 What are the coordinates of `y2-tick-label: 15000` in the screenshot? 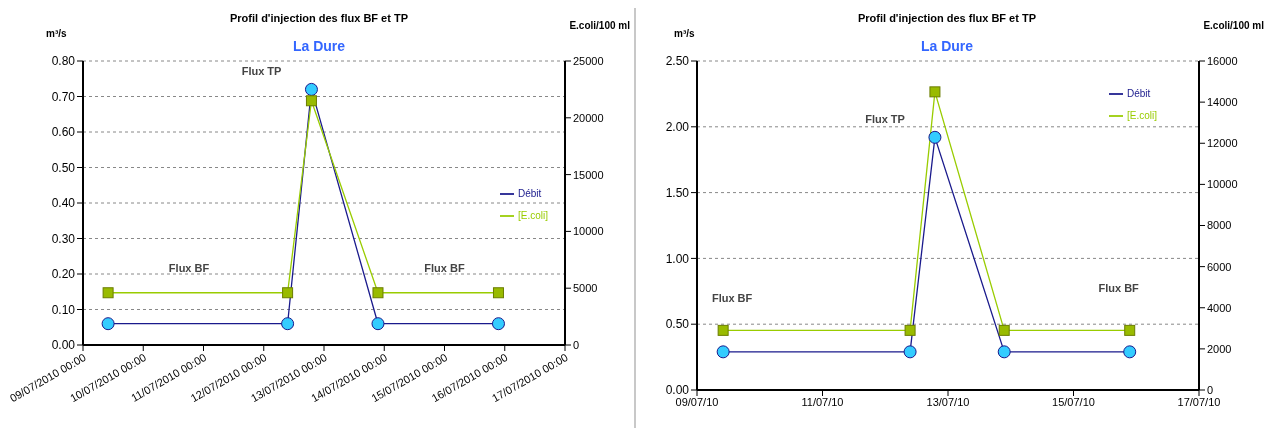 It's located at (588, 174).